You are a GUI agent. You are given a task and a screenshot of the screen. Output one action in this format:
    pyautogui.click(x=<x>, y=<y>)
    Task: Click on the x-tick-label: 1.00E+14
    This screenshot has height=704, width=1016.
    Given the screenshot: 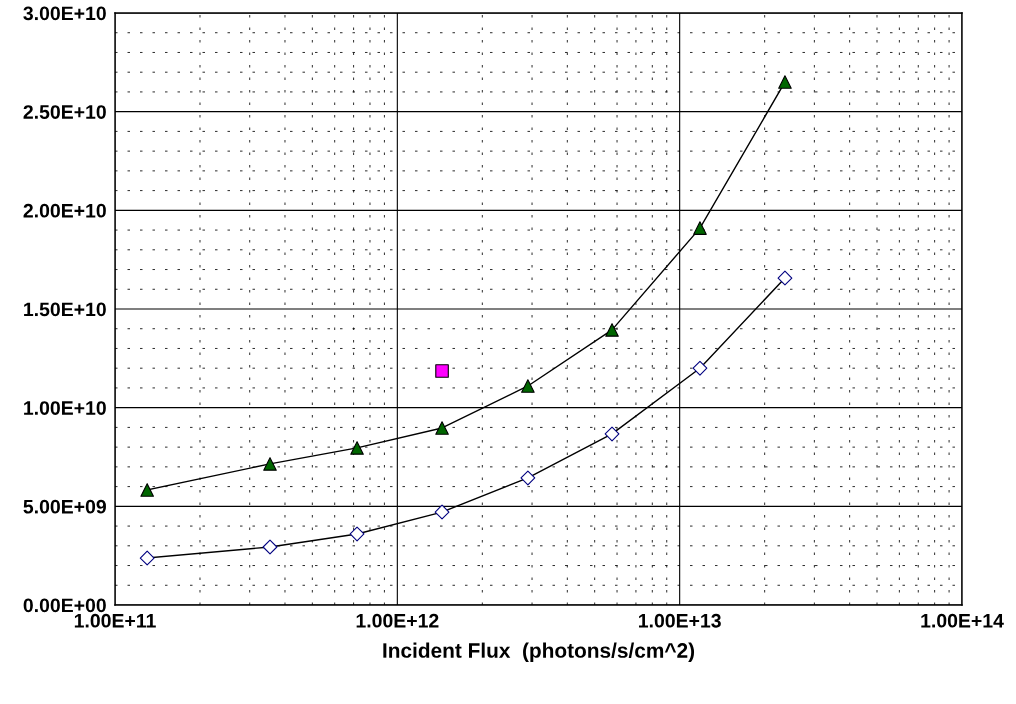 What is the action you would take?
    pyautogui.click(x=962, y=620)
    